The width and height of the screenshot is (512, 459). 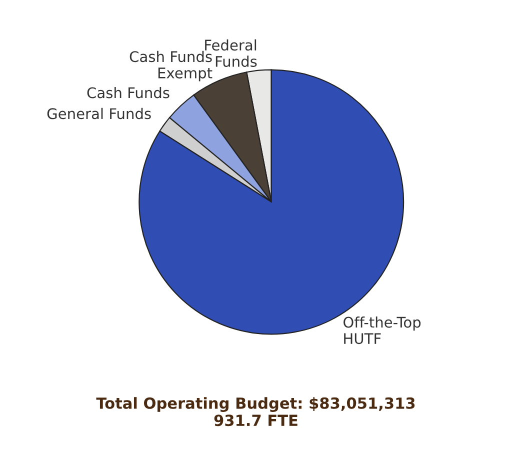 What do you see at coordinates (128, 92) in the screenshot?
I see `slice-label: Cash Funds` at bounding box center [128, 92].